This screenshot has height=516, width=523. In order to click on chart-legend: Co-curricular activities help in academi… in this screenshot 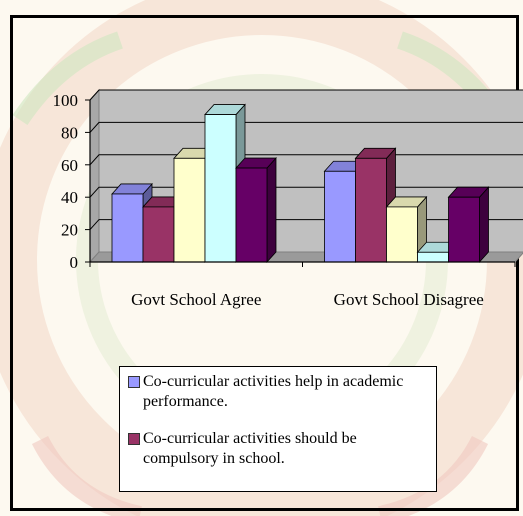, I will do `click(278, 429)`.